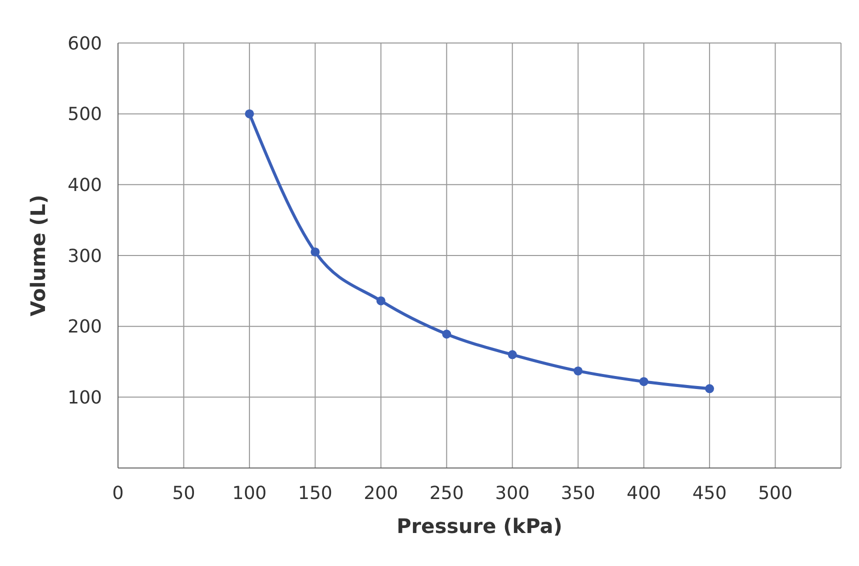 The width and height of the screenshot is (859, 566). I want to click on x-tick-label: 250, so click(446, 493).